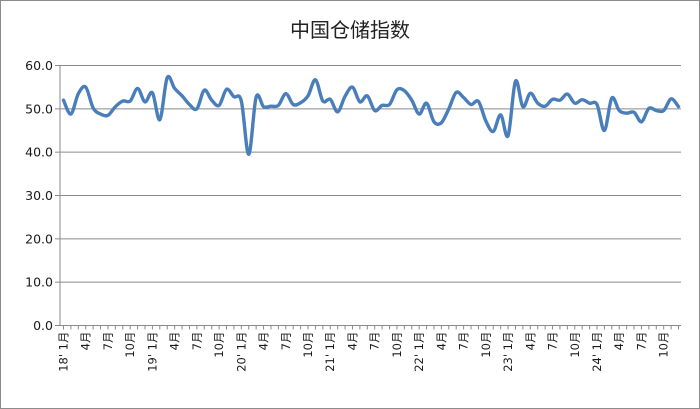 The height and width of the screenshot is (409, 700). I want to click on x-tick-label: 19' 1月, so click(152, 352).